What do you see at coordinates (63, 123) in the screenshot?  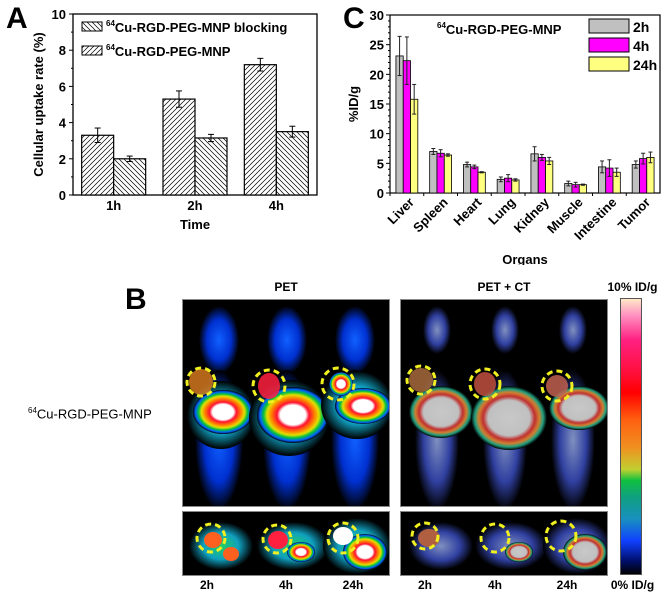 I see `y-tick-label: 4` at bounding box center [63, 123].